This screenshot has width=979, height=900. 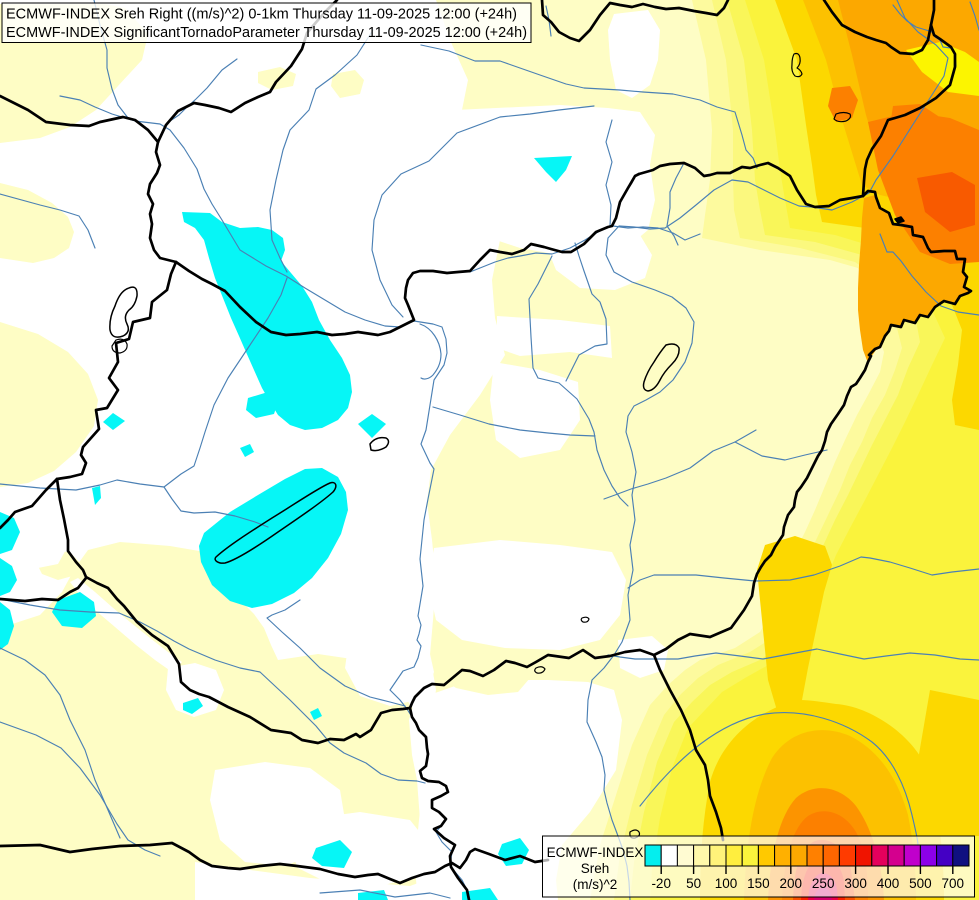 I want to click on svg-text: ECMWF-INDEX, so click(x=595, y=852).